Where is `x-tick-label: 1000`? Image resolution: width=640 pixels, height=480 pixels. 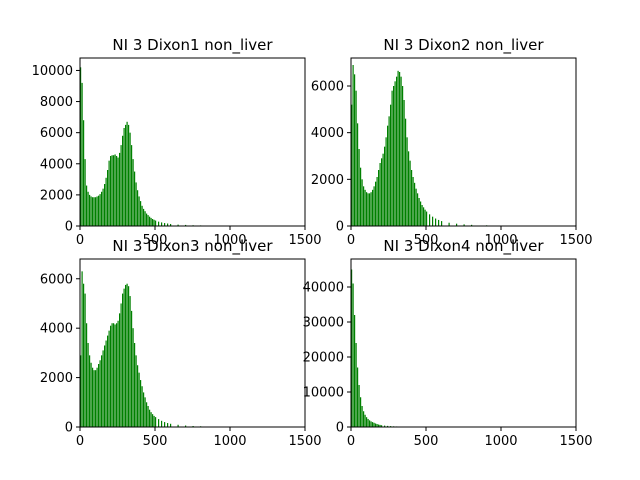
x-tick-label: 1000 is located at coordinates (229, 240).